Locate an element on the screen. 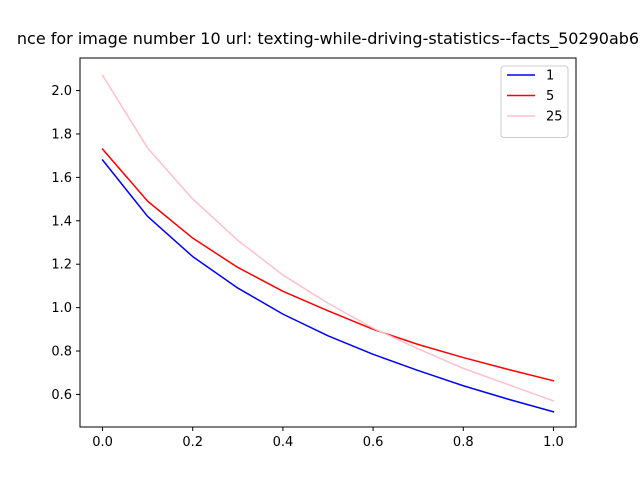 This screenshot has height=480, width=640. y-tick-label: 1.0 is located at coordinates (61, 308).